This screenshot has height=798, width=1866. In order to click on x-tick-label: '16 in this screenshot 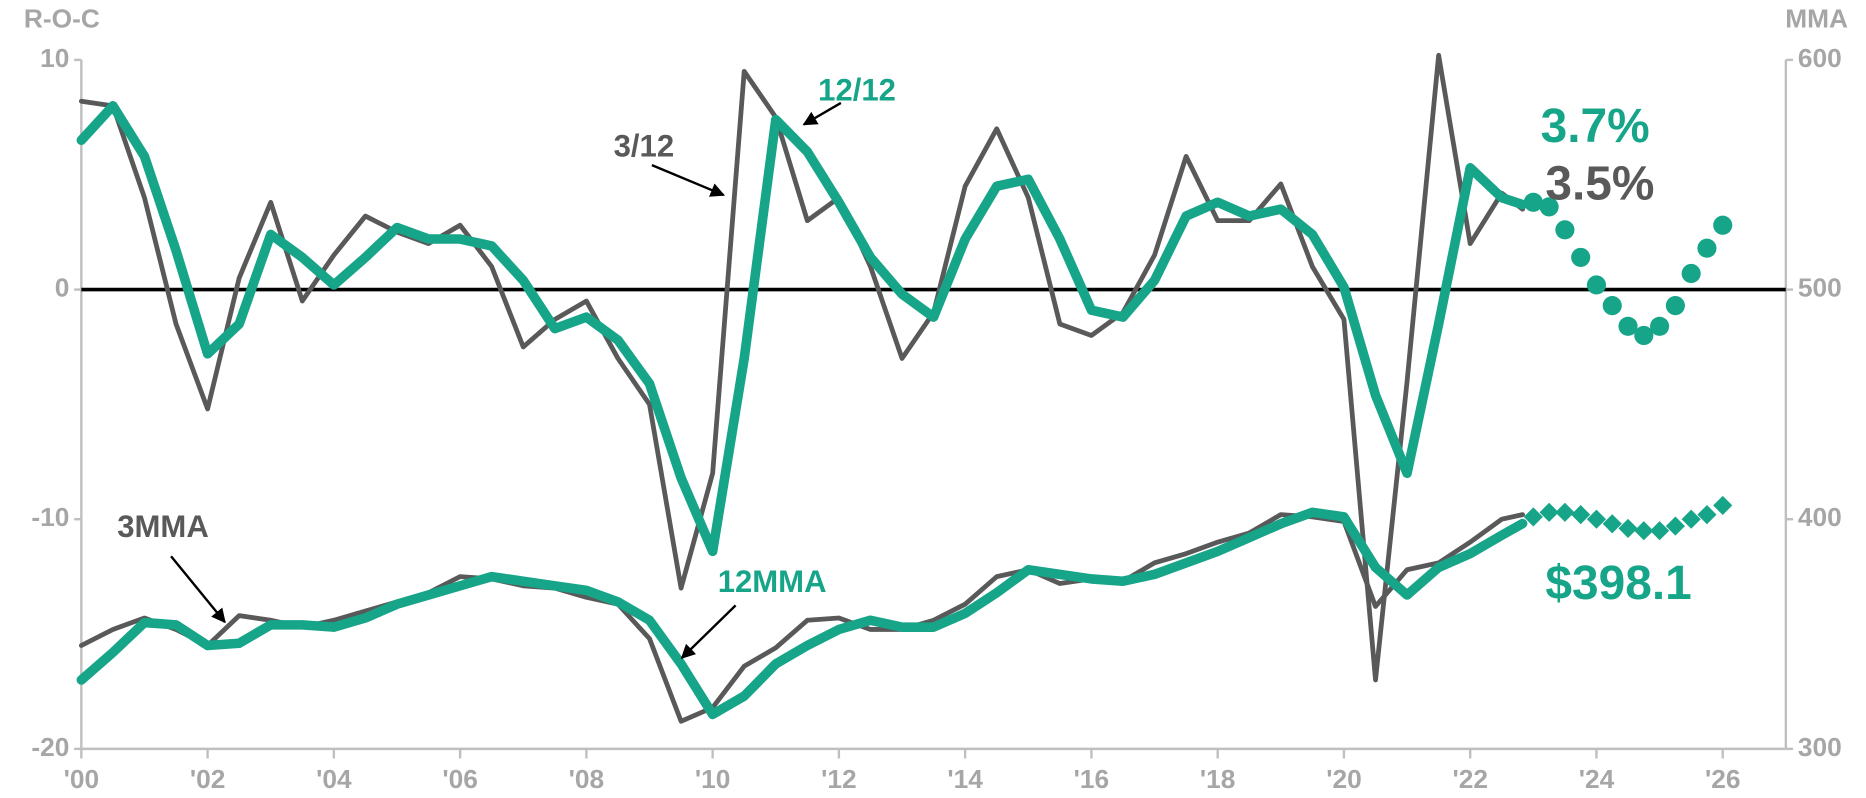, I will do `click(1092, 779)`.